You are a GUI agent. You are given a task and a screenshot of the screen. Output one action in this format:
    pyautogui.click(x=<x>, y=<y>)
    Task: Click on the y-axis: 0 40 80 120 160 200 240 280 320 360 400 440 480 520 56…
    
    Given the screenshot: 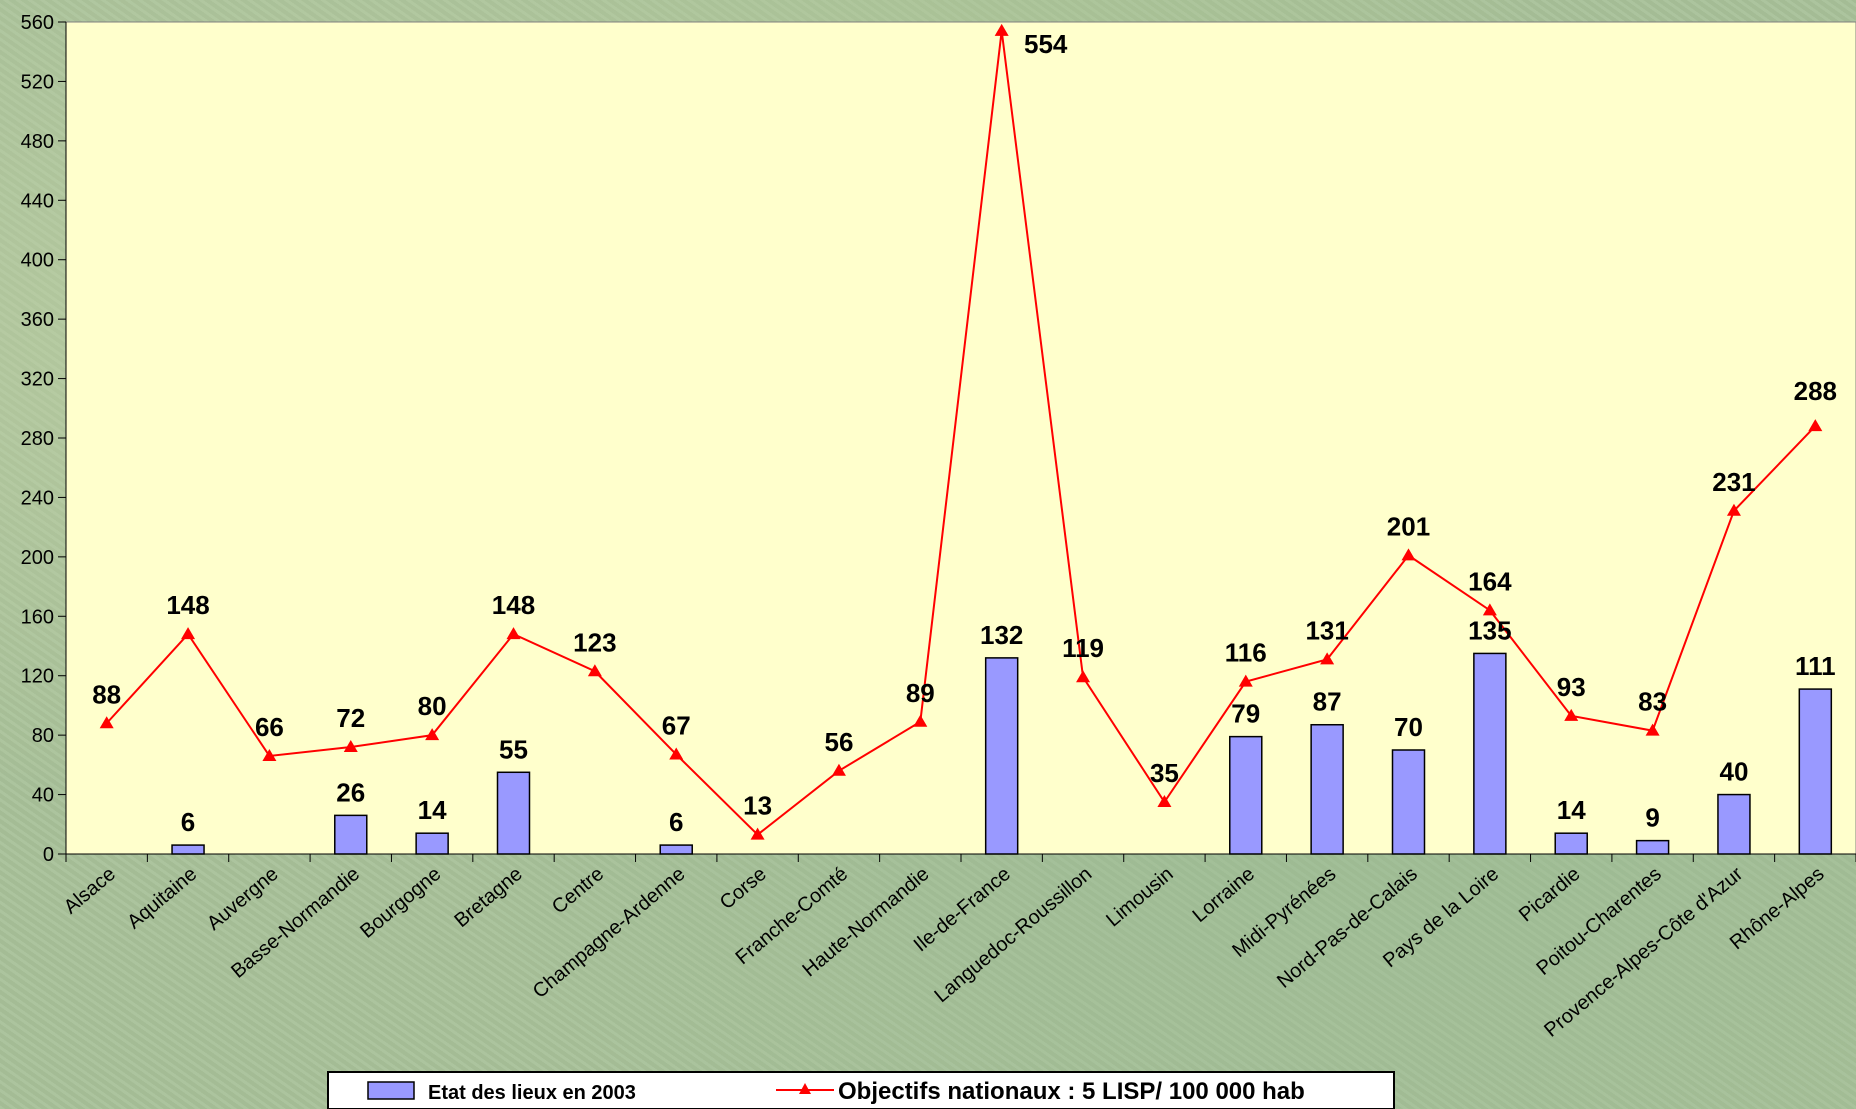 What is the action you would take?
    pyautogui.click(x=44, y=439)
    